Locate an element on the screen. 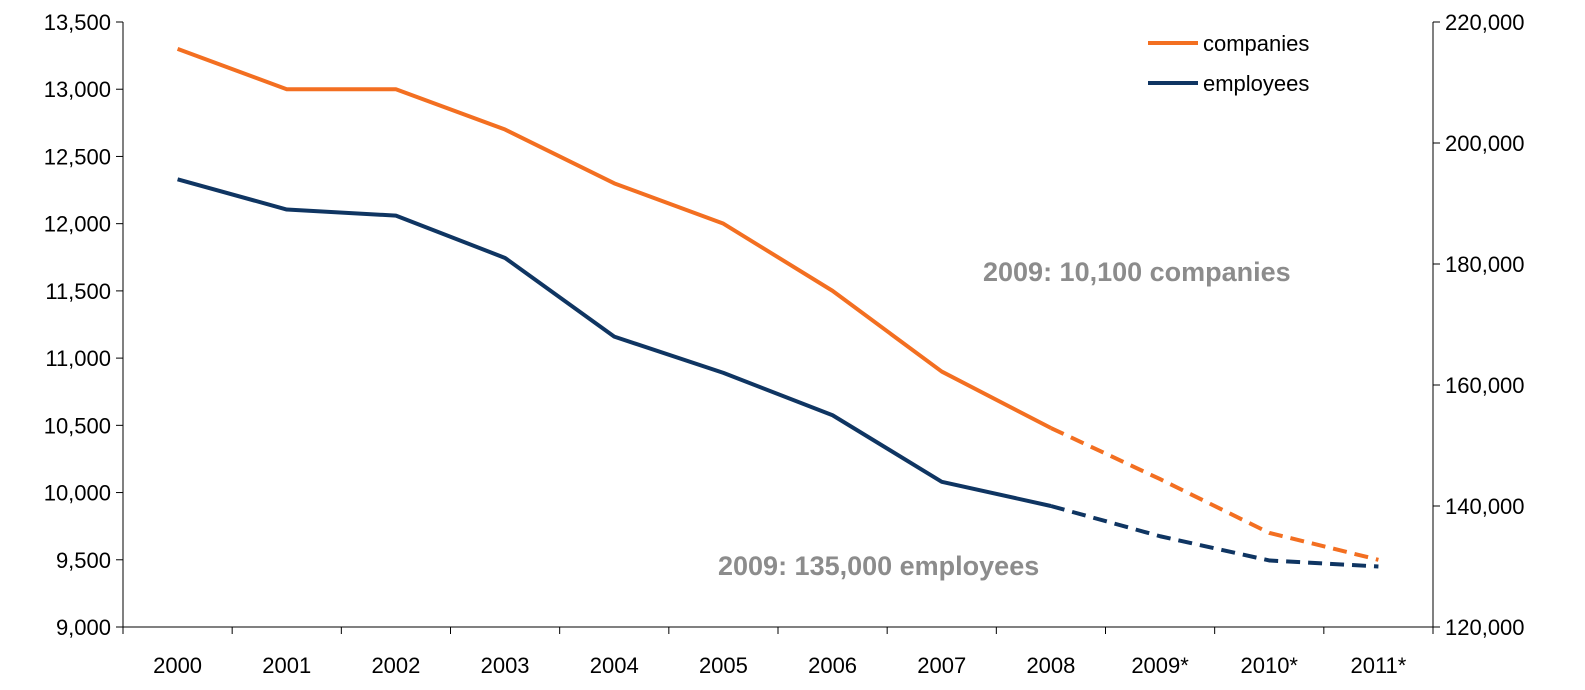 Image resolution: width=1585 pixels, height=690 pixels. left-tick-label: 12,000 is located at coordinates (77, 224).